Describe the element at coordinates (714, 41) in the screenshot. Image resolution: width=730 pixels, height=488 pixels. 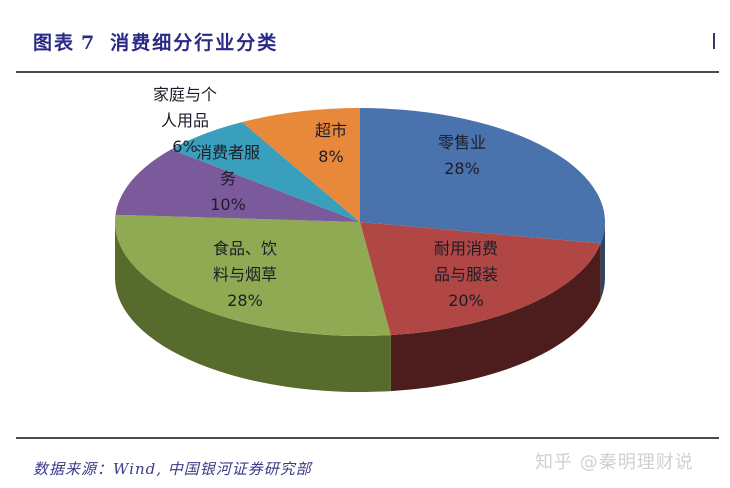
I see `header-edge-mark` at that location.